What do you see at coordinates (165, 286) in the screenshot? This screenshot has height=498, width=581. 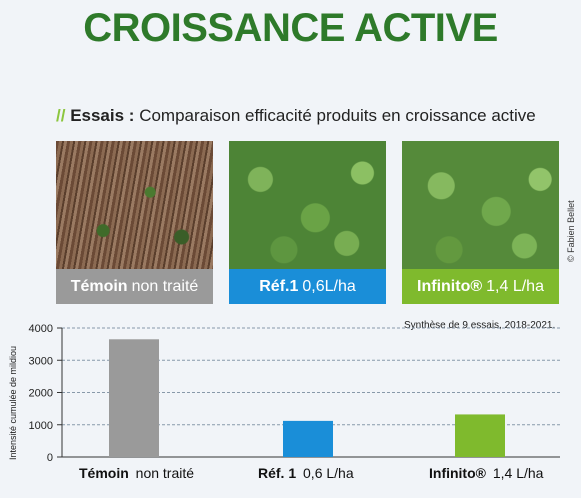 I see `photo-label-text: non traité` at bounding box center [165, 286].